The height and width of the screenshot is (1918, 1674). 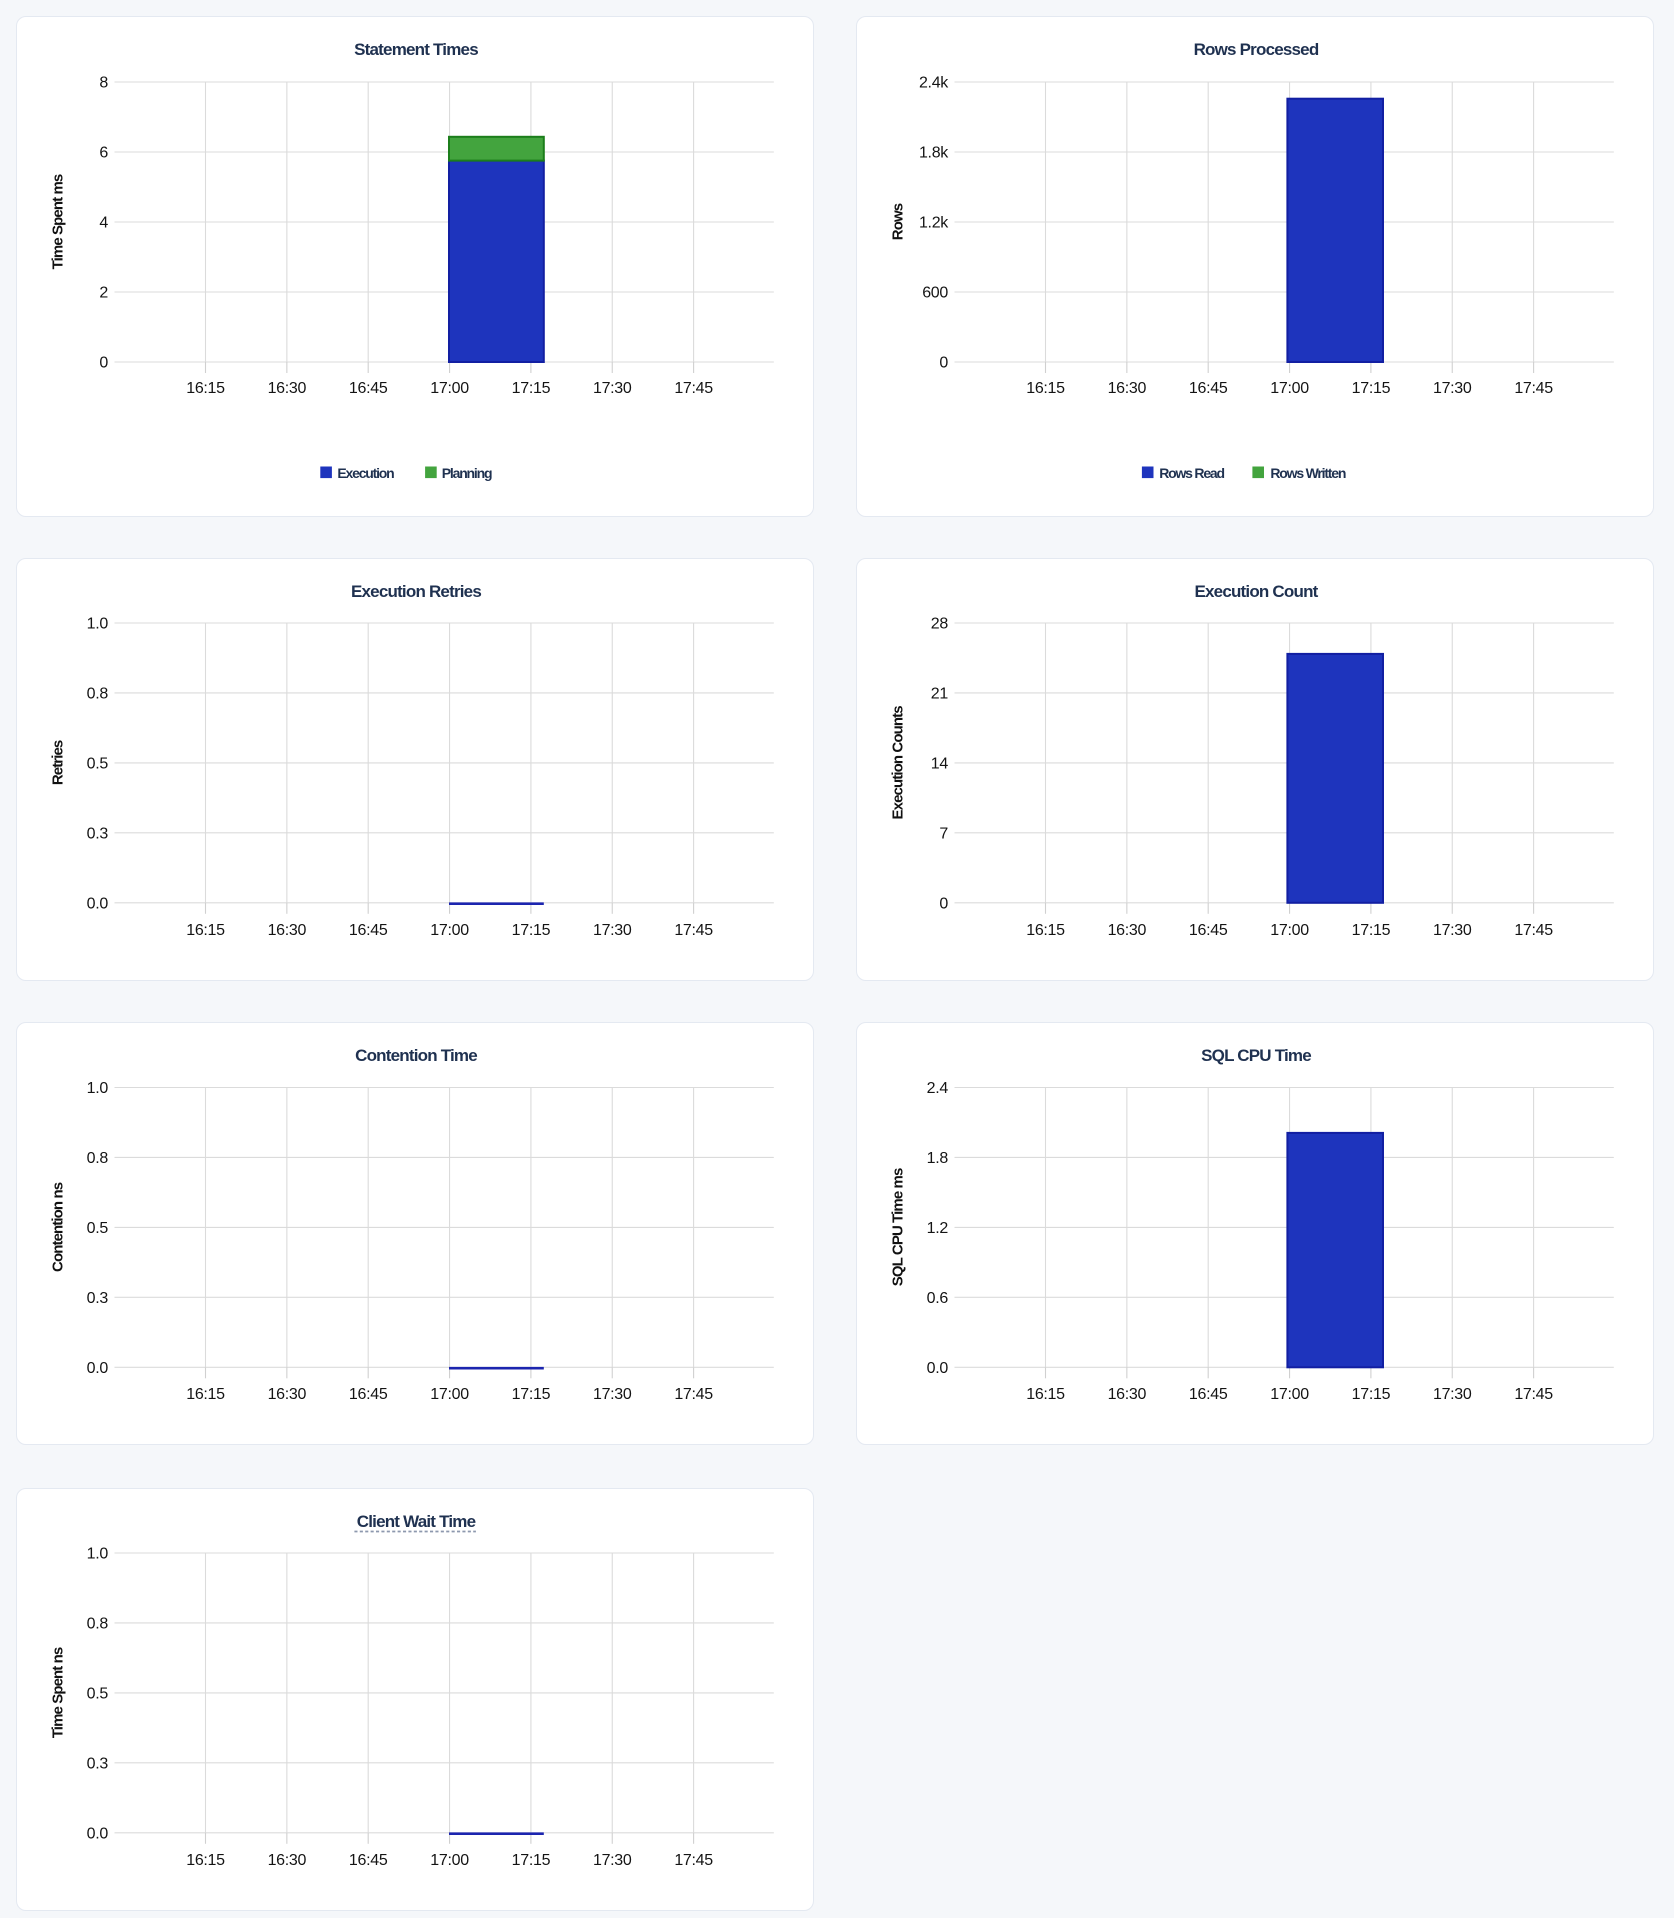 I want to click on svg-text: 1.8, so click(x=938, y=1158).